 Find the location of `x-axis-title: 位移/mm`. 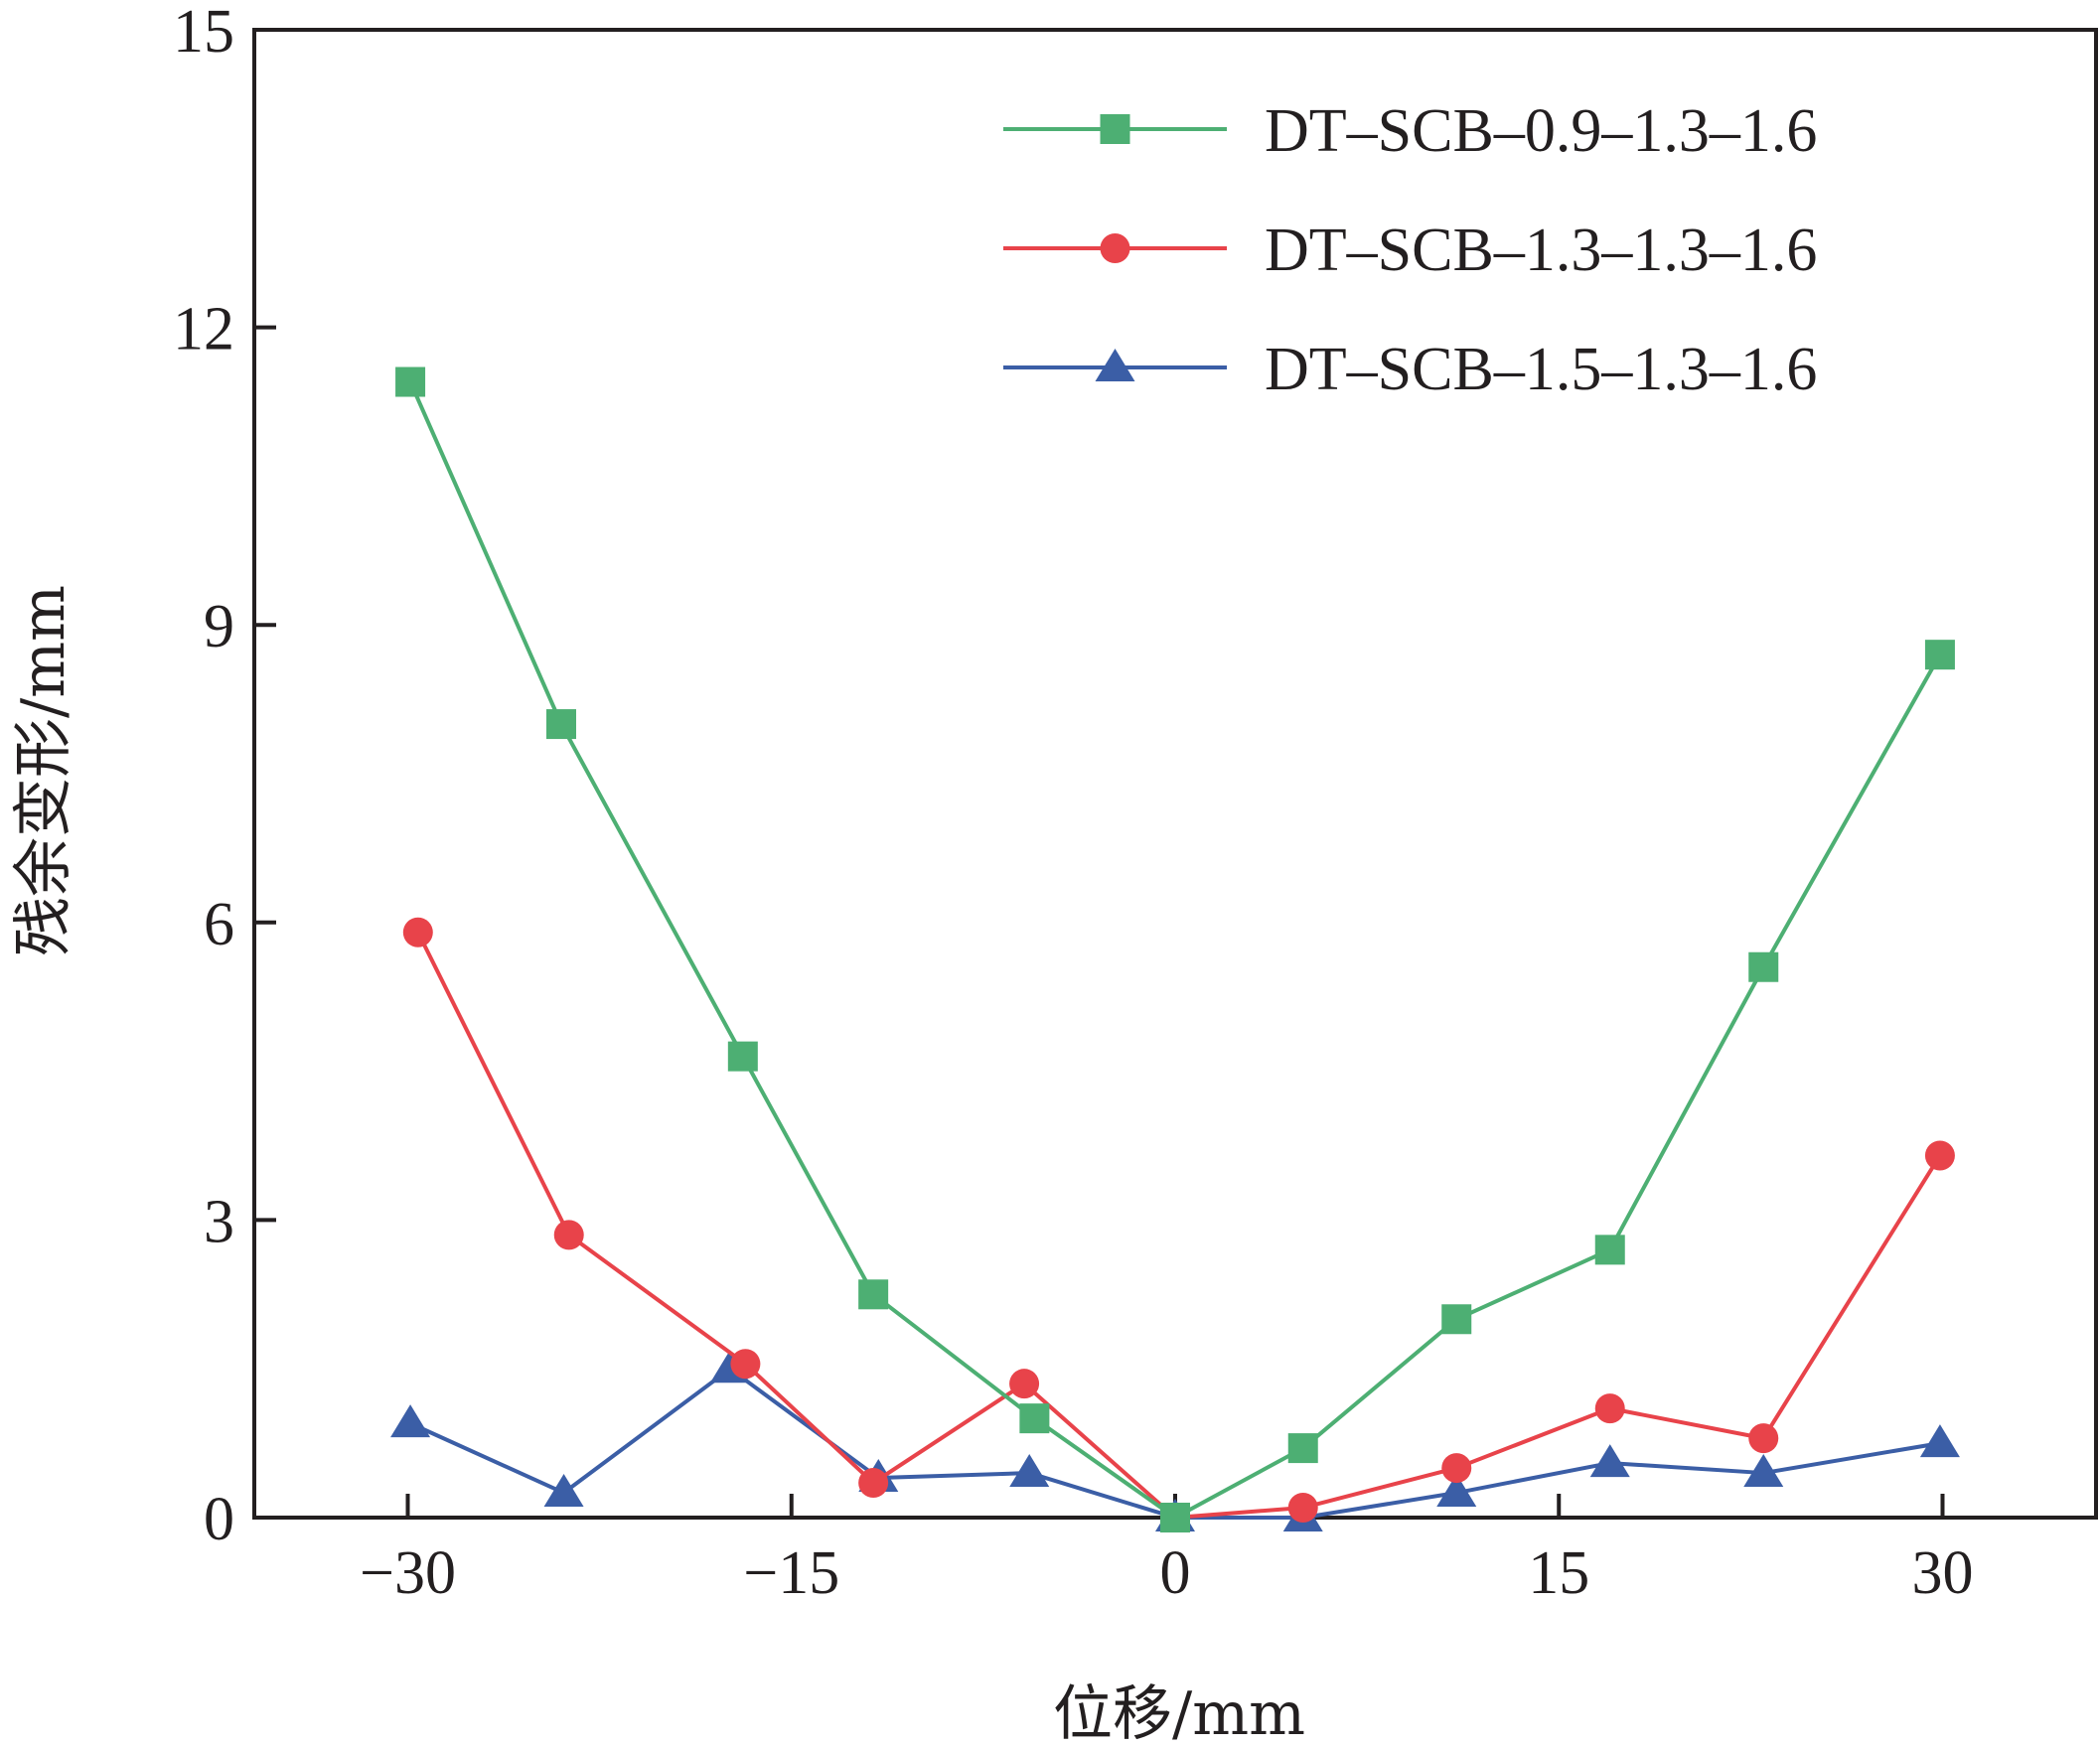

x-axis-title: 位移/mm is located at coordinates (1179, 1714).